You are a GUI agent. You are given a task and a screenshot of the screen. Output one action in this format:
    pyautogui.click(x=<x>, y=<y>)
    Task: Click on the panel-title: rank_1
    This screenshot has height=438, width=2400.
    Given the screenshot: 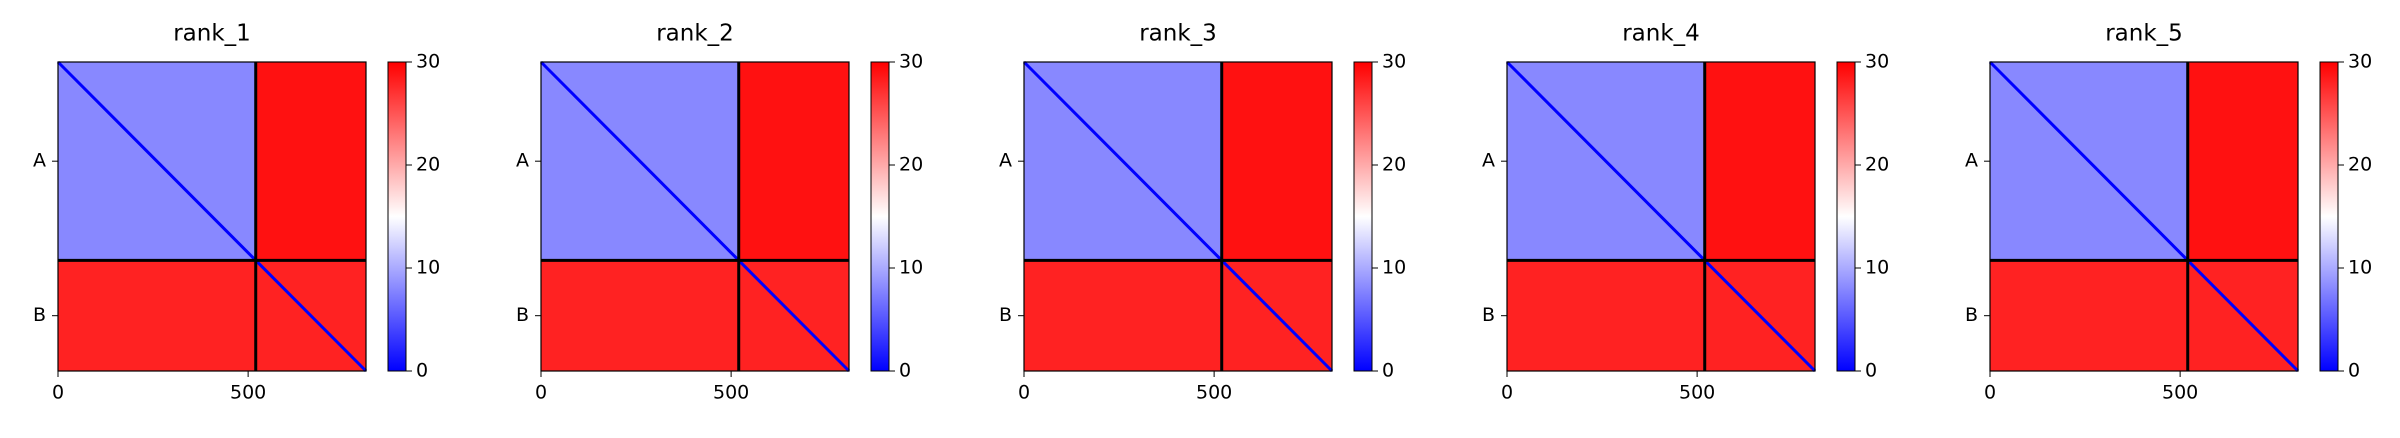 What is the action you would take?
    pyautogui.click(x=212, y=34)
    